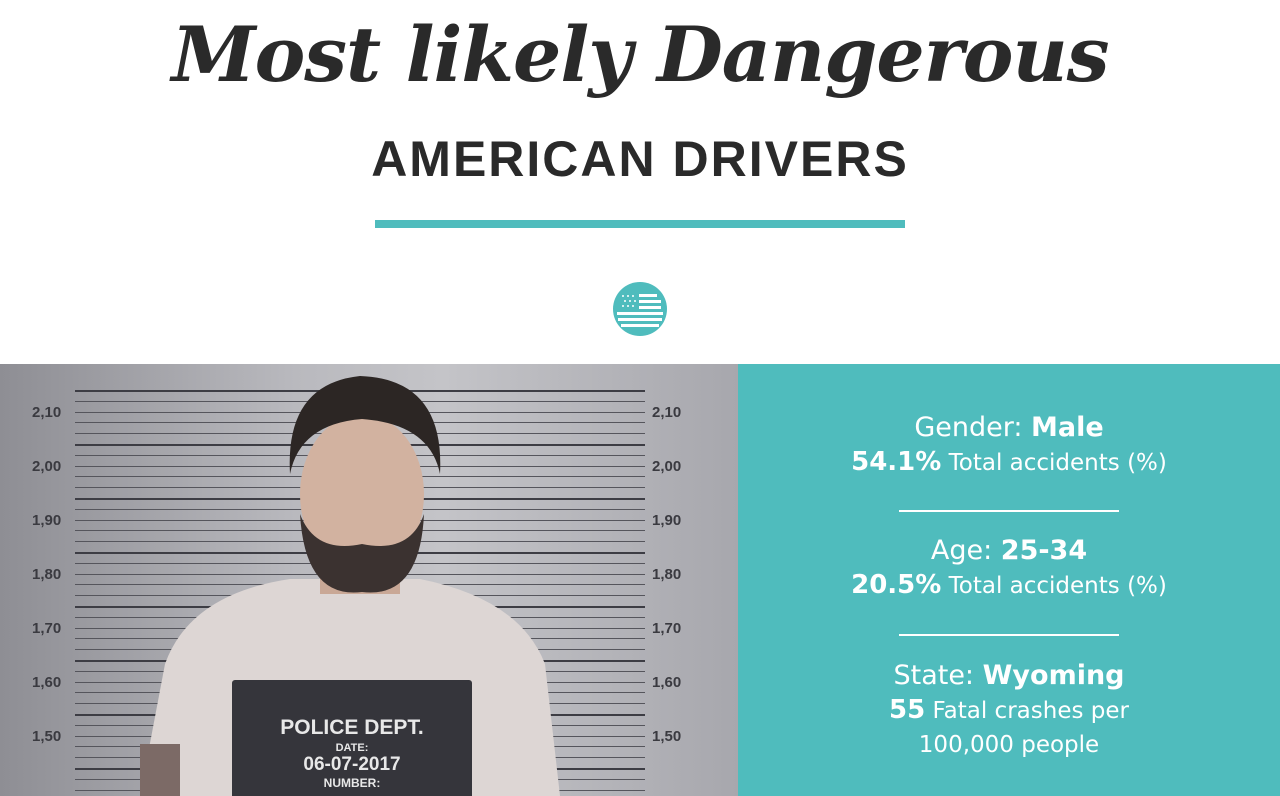 The image size is (1280, 796). What do you see at coordinates (907, 710) in the screenshot?
I see `stat-figure: 55` at bounding box center [907, 710].